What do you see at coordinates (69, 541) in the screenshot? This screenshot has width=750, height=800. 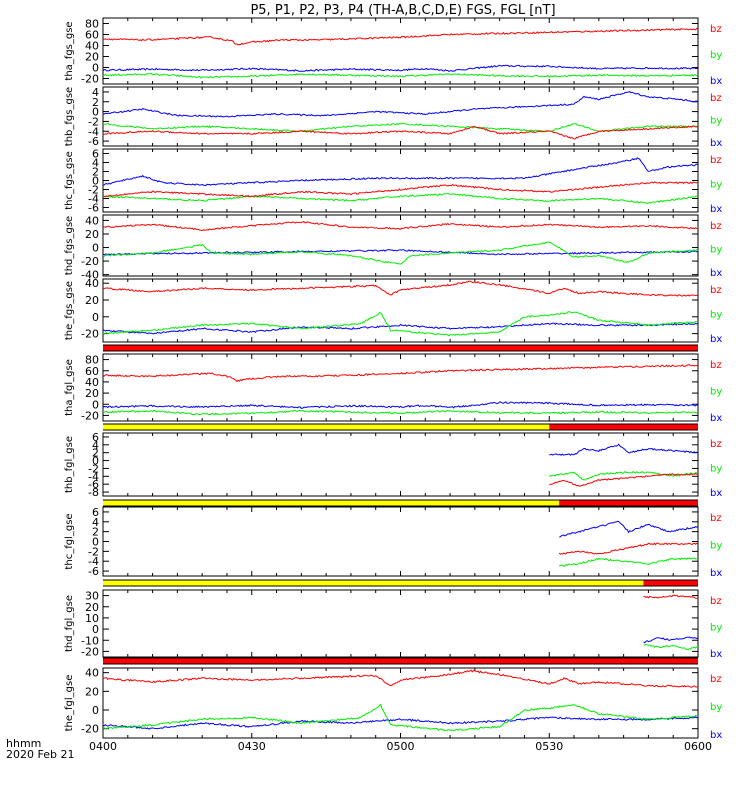 I see `y-axis-label: thc_fgl_gse` at bounding box center [69, 541].